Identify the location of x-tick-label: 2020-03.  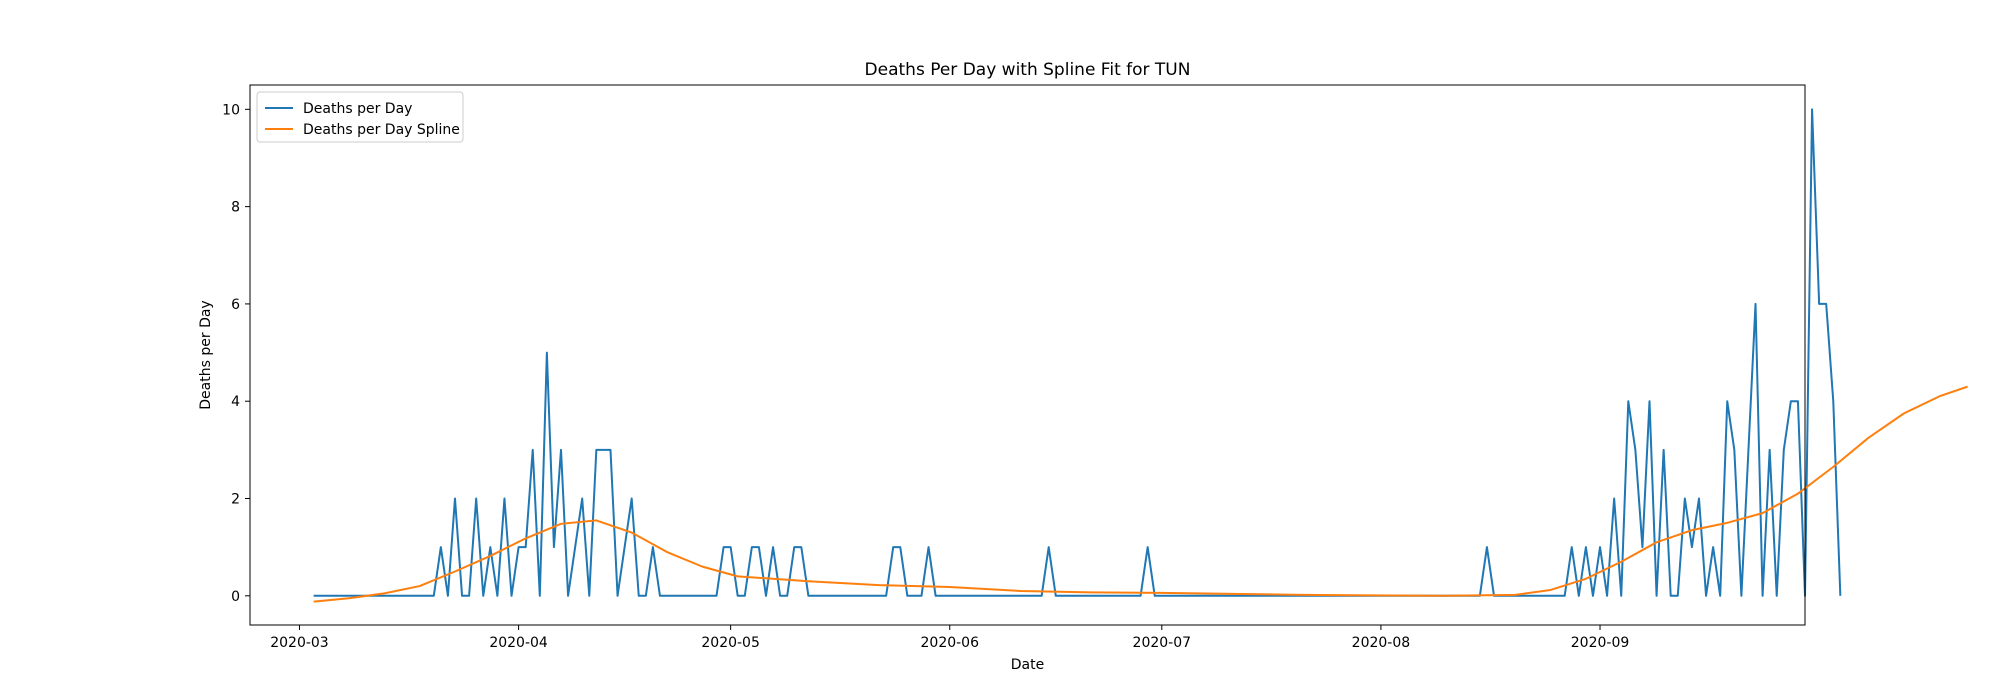
(299, 643).